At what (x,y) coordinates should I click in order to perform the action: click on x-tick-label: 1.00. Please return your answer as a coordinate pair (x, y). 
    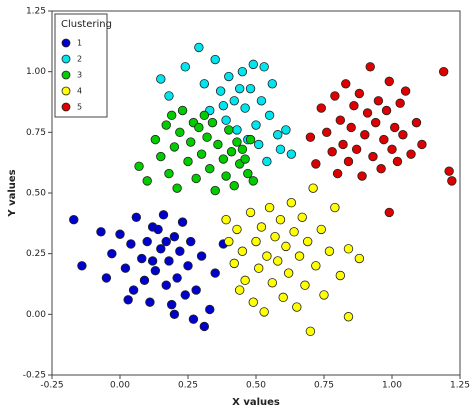
    Looking at the image, I should click on (392, 386).